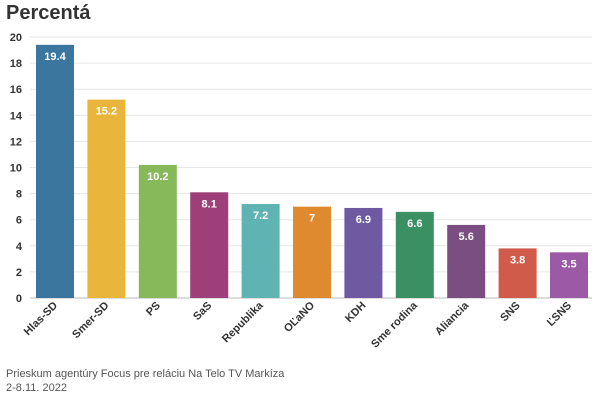 The image size is (600, 400). Describe the element at coordinates (19, 195) in the screenshot. I see `y-tick-label: 8` at that location.